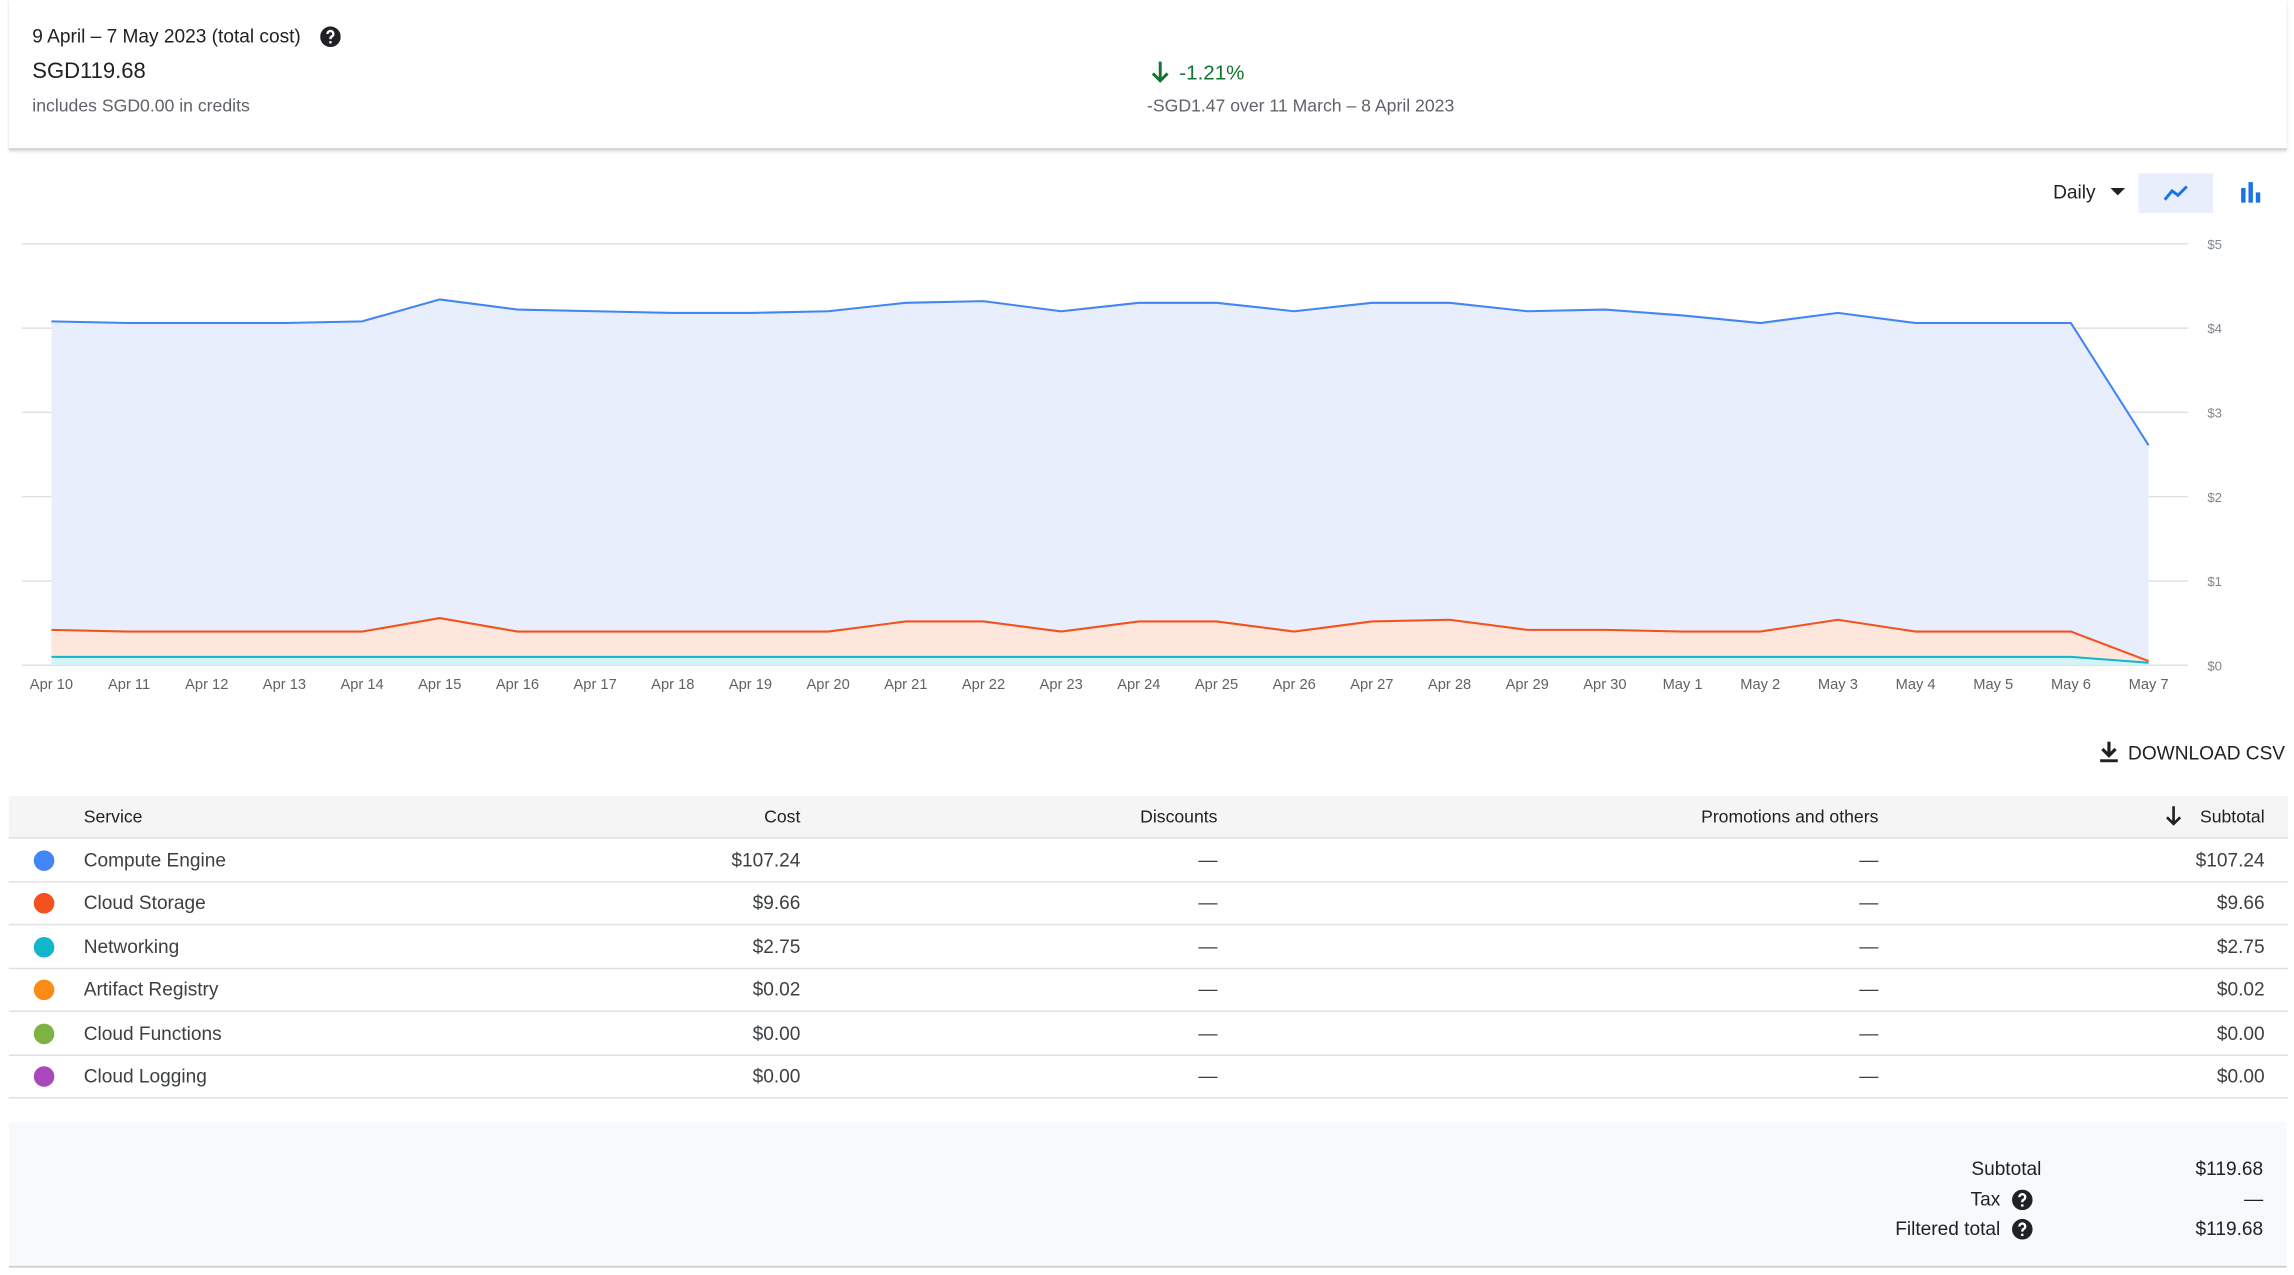 The height and width of the screenshot is (1275, 2294). I want to click on x-tick-label: Apr 15, so click(439, 685).